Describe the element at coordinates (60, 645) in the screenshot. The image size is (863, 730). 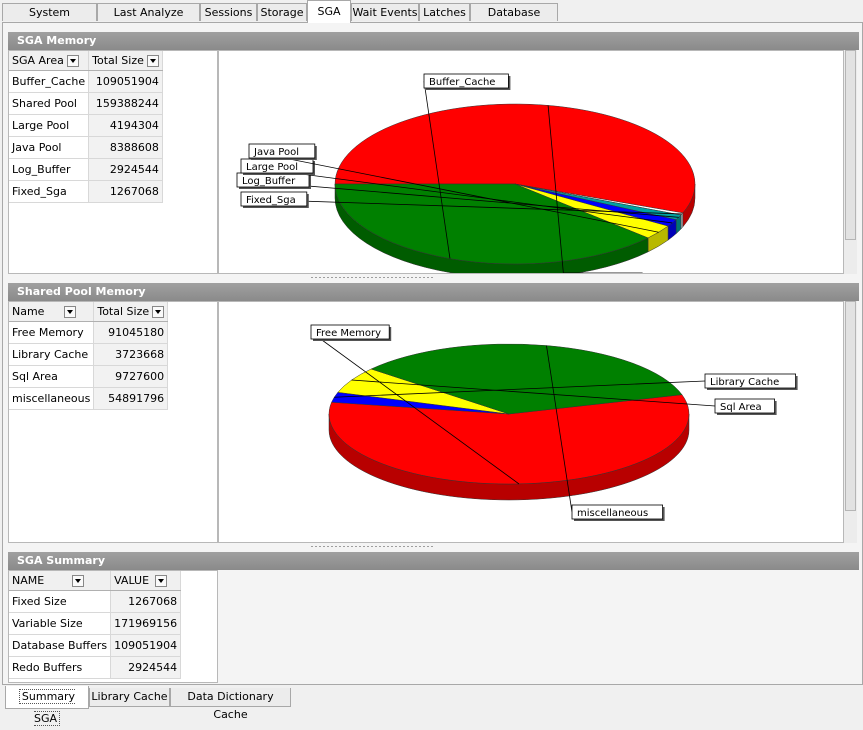
I see `cell-name: Database Buffers` at that location.